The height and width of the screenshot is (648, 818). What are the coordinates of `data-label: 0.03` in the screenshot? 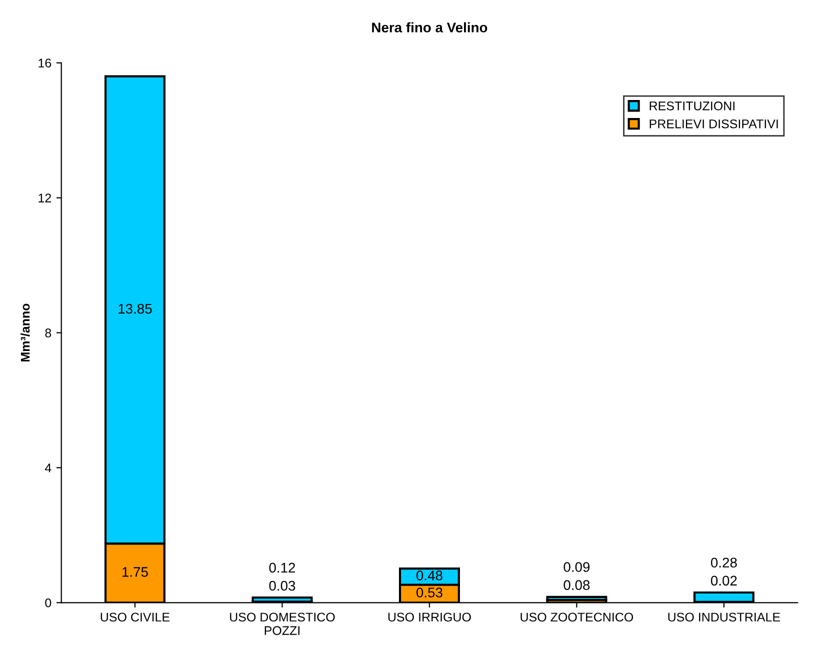 It's located at (282, 585).